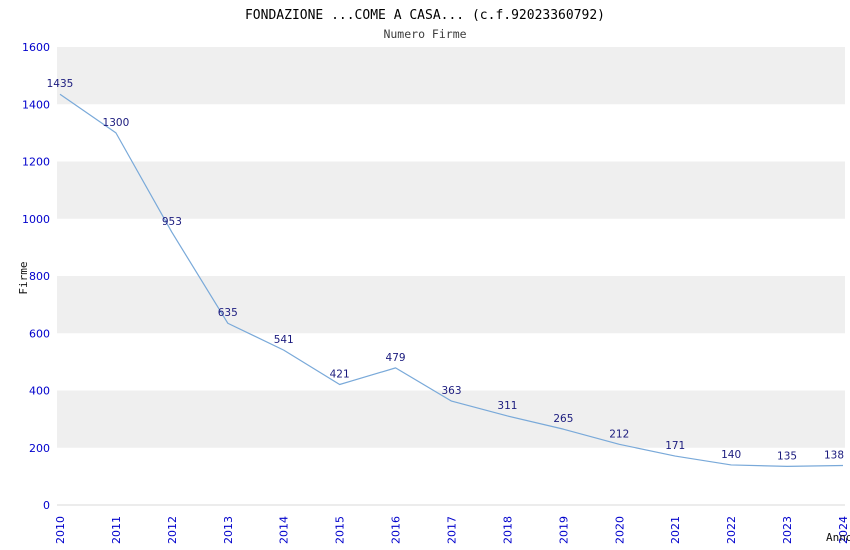 This screenshot has width=850, height=550. Describe the element at coordinates (424, 34) in the screenshot. I see `chart-subtitle: Numero Firme` at that location.